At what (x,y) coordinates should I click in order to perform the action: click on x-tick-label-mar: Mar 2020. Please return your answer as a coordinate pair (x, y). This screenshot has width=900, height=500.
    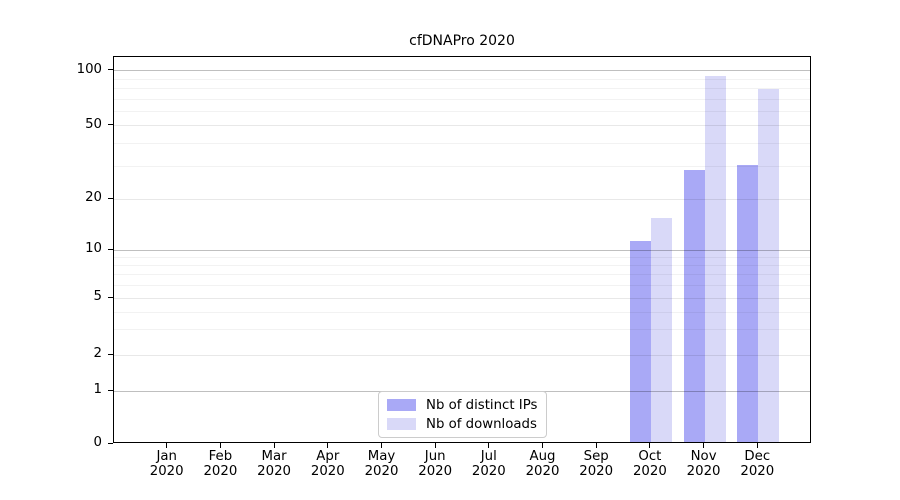
    Looking at the image, I should click on (274, 464).